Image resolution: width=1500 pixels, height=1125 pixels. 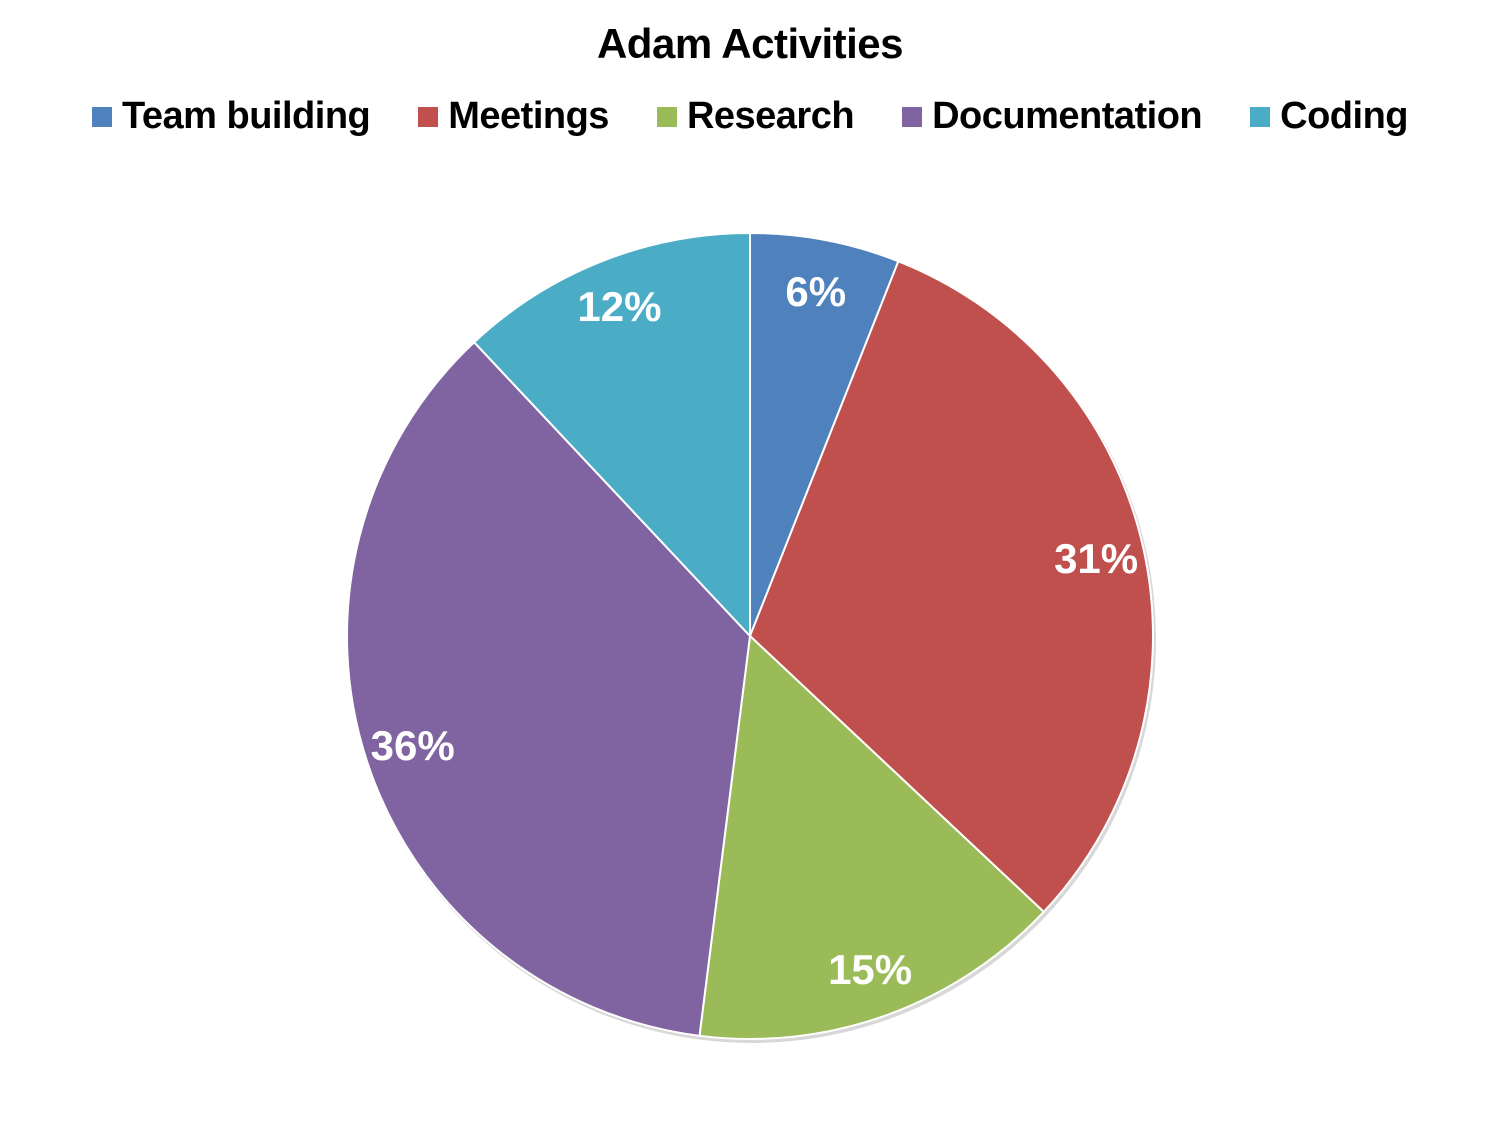 What do you see at coordinates (872, 836) in the screenshot?
I see `pie-slice-research` at bounding box center [872, 836].